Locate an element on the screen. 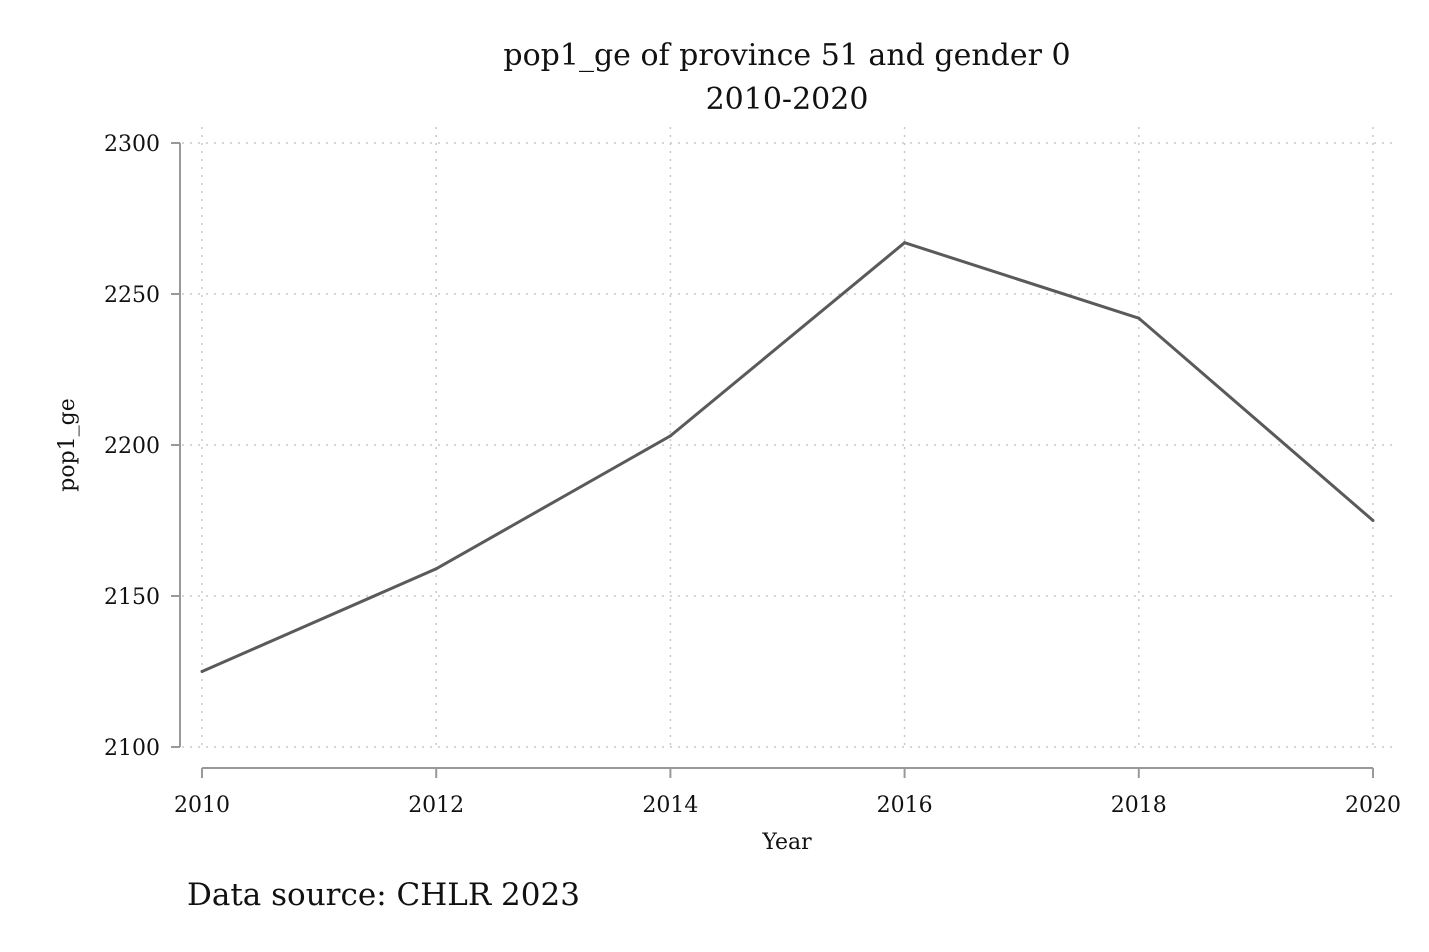 The width and height of the screenshot is (1429, 952). data-source-note: Data source: CHLR 2023 is located at coordinates (383, 895).